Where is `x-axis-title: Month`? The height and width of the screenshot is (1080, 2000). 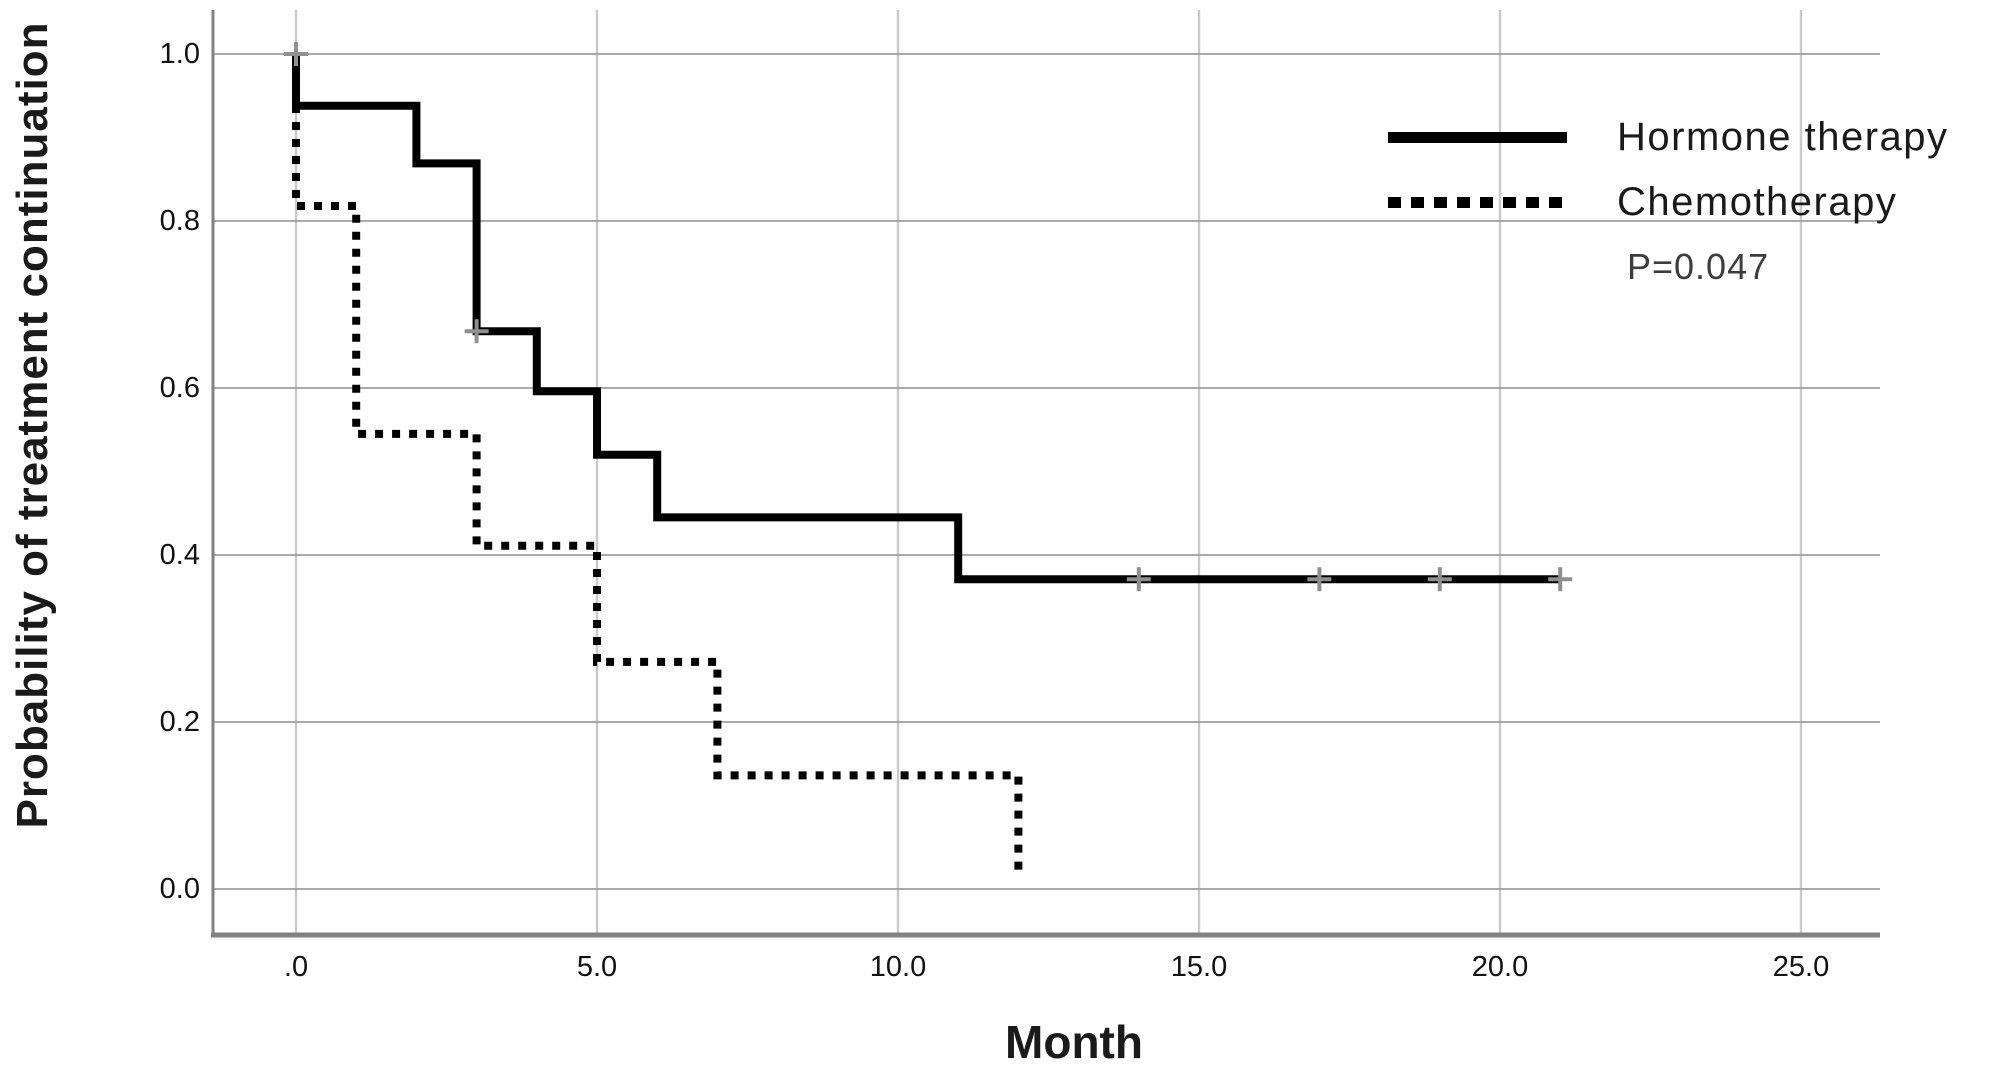
x-axis-title: Month is located at coordinates (1074, 1042).